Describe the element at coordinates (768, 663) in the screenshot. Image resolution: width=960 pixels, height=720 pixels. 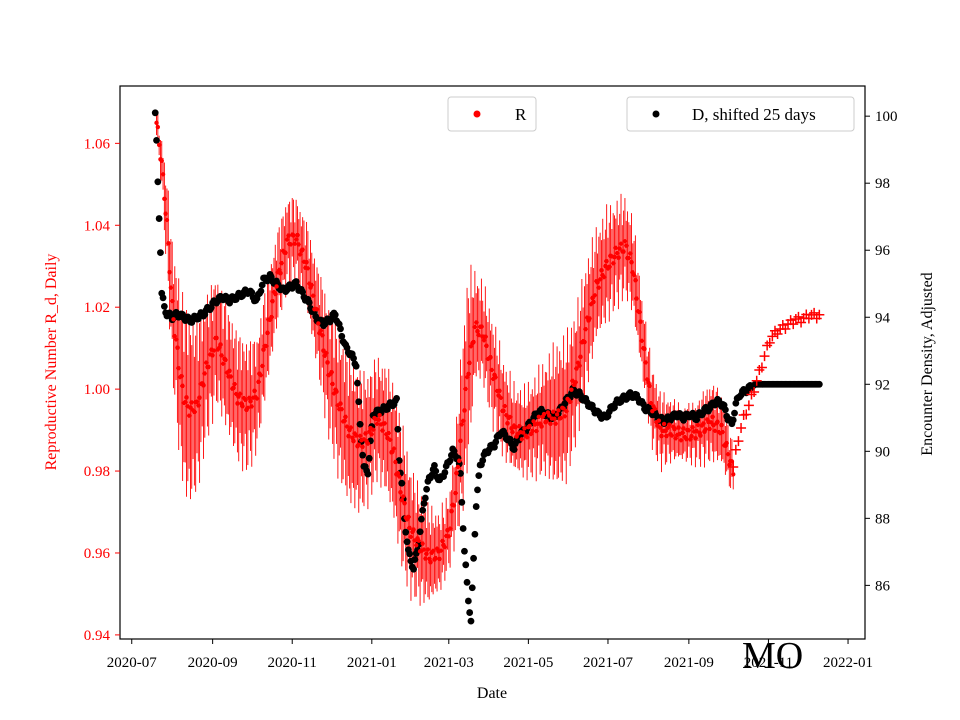
I see `x-tick-label: 2021-11` at that location.